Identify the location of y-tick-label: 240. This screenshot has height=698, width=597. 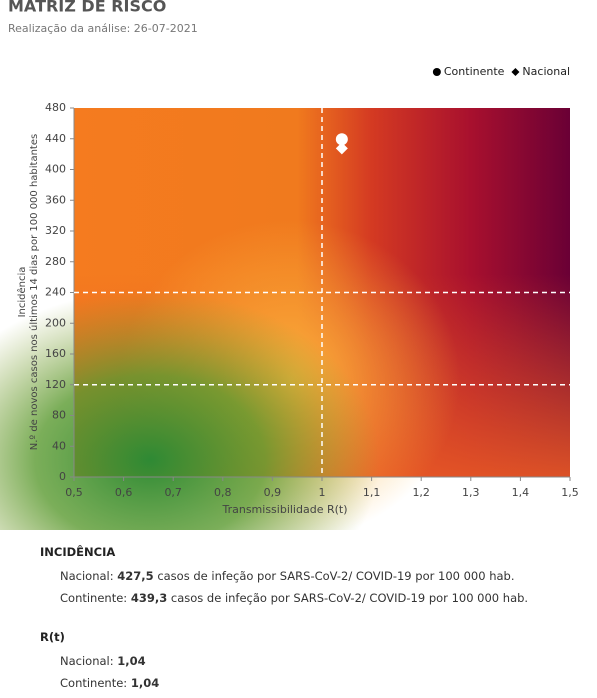
(55, 292).